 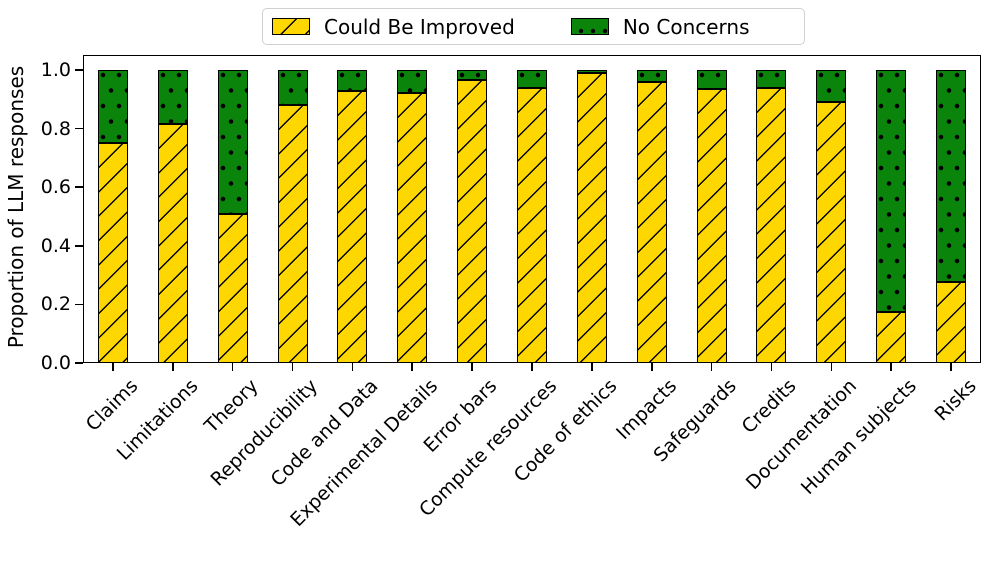 I want to click on y-tick-label: 0.2, so click(x=55, y=304).